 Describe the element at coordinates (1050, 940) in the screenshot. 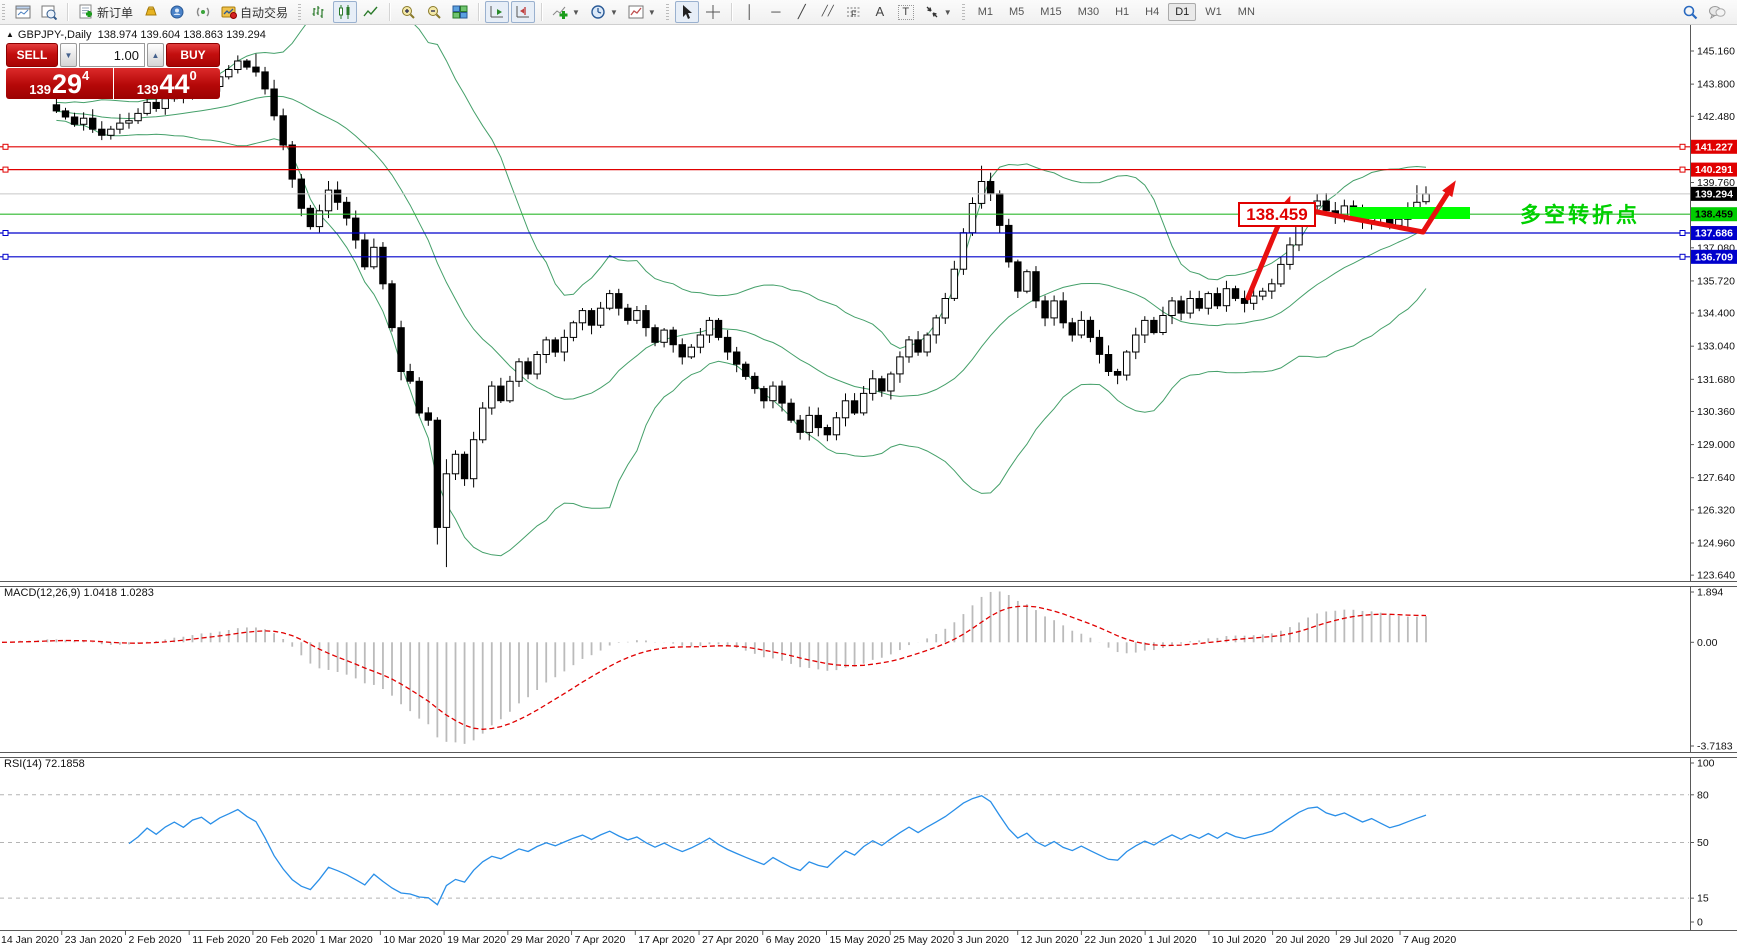

I see `date-tick-label: 12 Jun 2020` at that location.